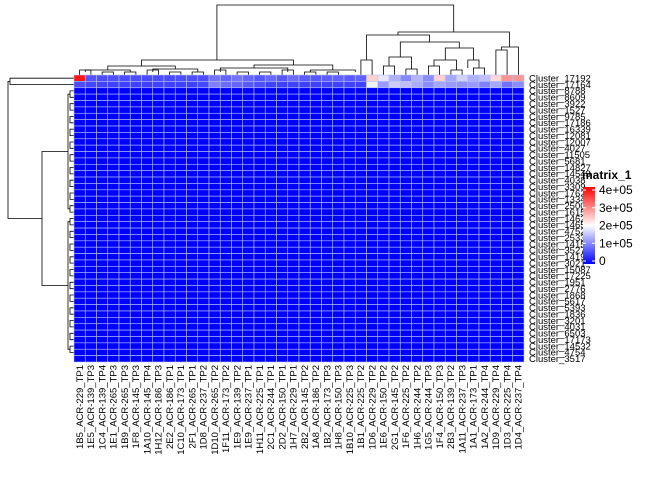 Image resolution: width=672 pixels, height=485 pixels. Describe the element at coordinates (226, 409) in the screenshot. I see `column-label: 1F11_ACR-173_TP2` at that location.